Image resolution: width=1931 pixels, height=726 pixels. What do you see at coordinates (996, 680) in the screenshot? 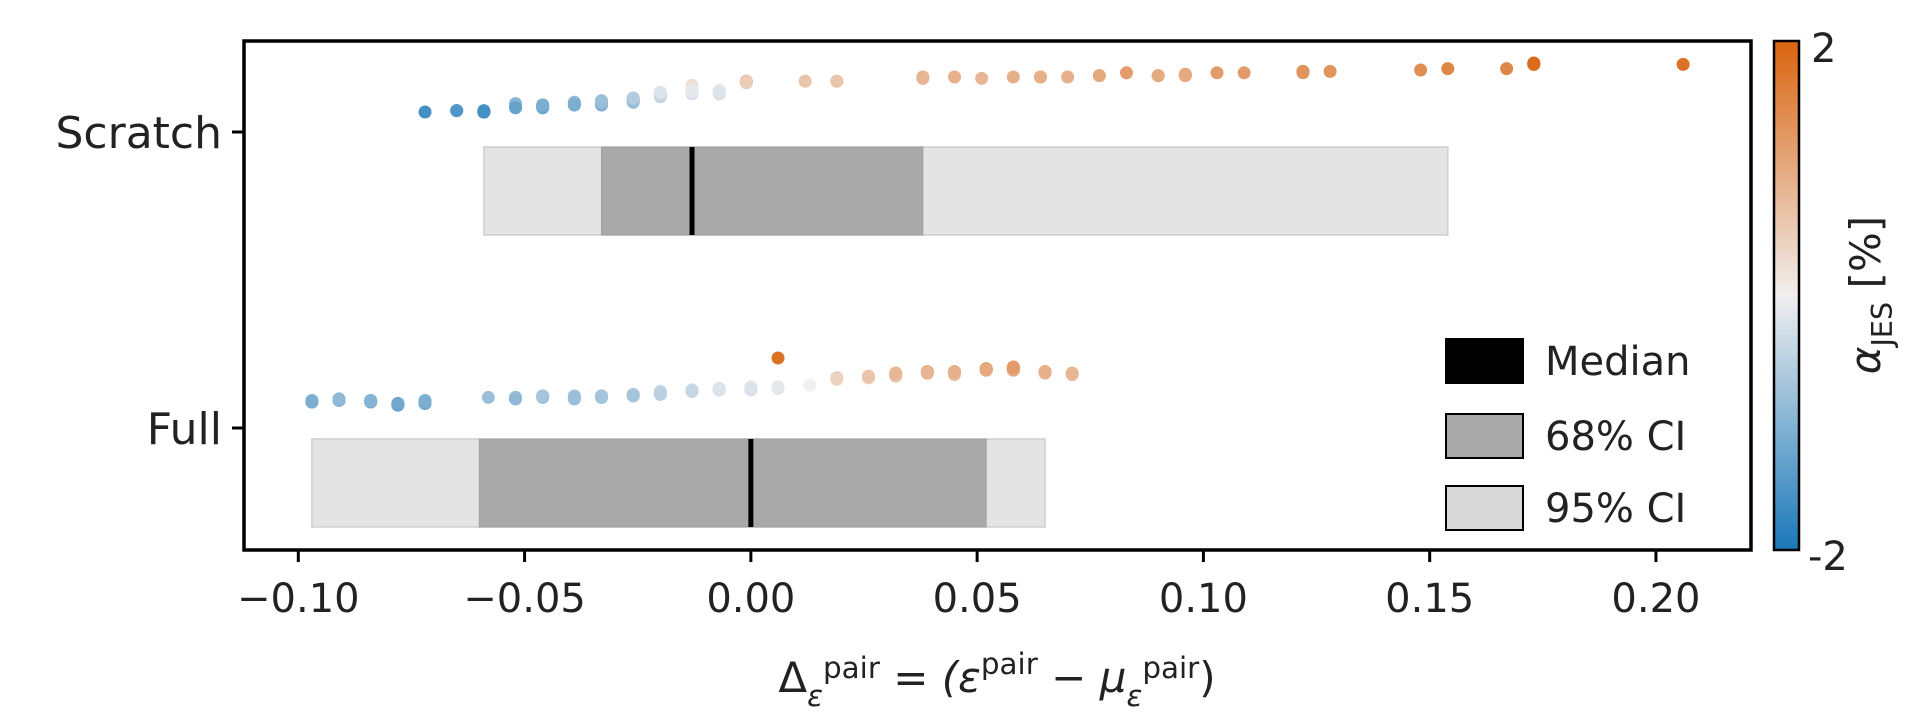
I see `x-axis-title: Δεpair = (εpair − μεpair)` at bounding box center [996, 680].